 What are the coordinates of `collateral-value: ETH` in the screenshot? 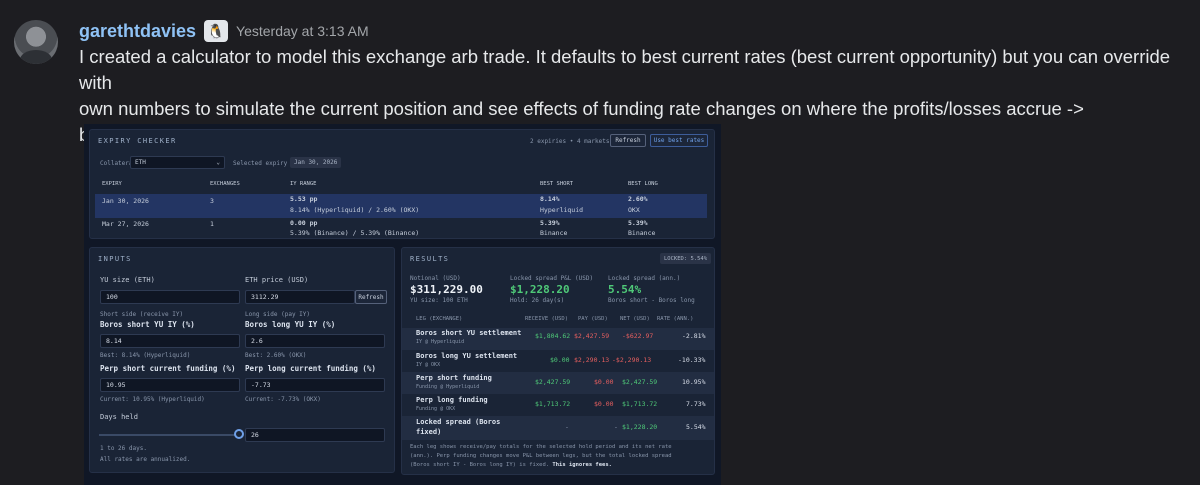 It's located at (140, 162).